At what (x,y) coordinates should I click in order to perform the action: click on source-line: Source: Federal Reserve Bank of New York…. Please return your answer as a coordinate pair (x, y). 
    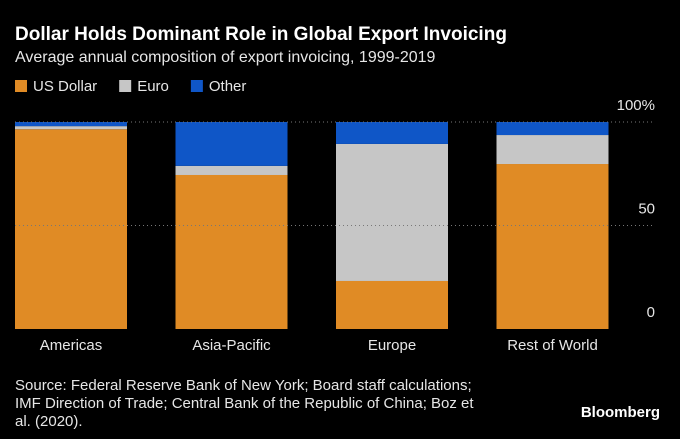
    Looking at the image, I should click on (243, 385).